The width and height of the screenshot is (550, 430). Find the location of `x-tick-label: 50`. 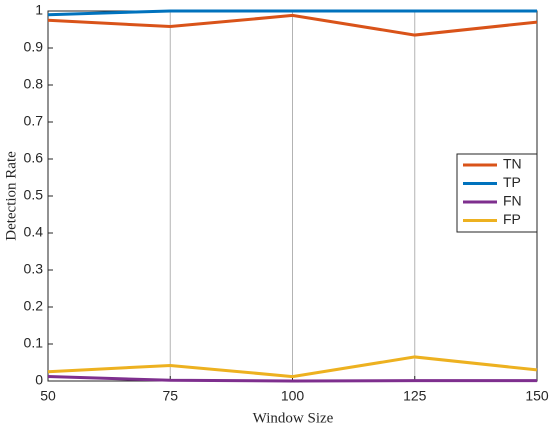

x-tick-label: 50 is located at coordinates (48, 396).